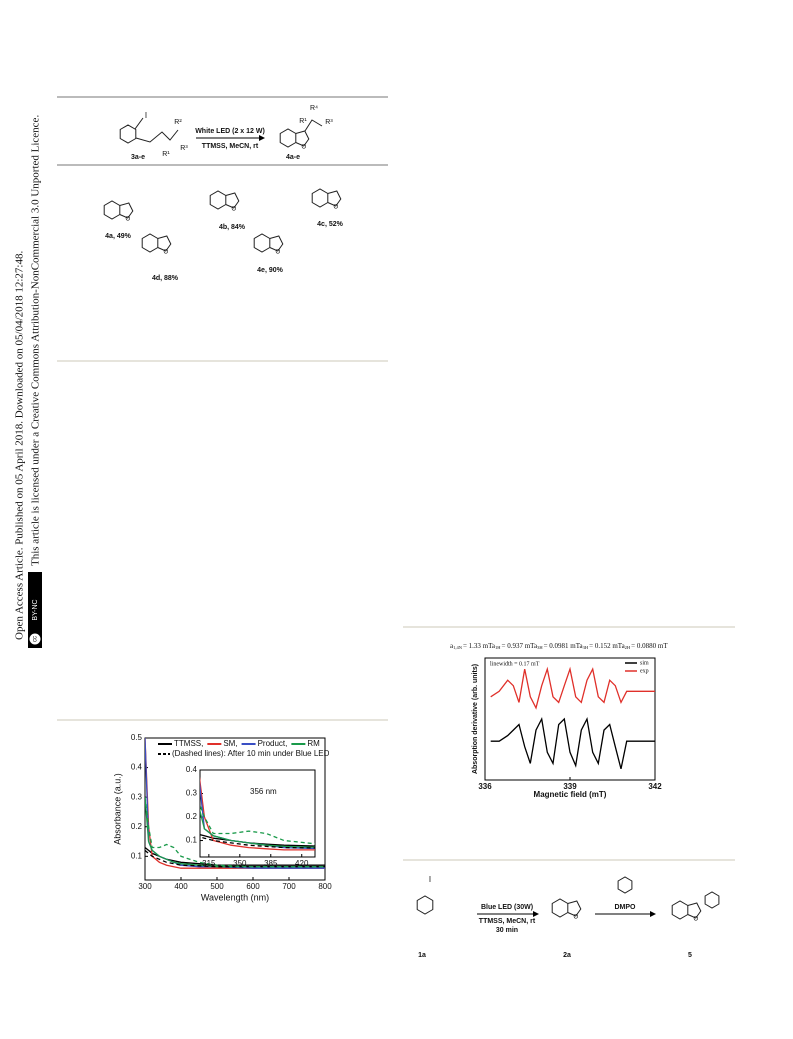  I want to click on x-tick-label: 300, so click(145, 886).